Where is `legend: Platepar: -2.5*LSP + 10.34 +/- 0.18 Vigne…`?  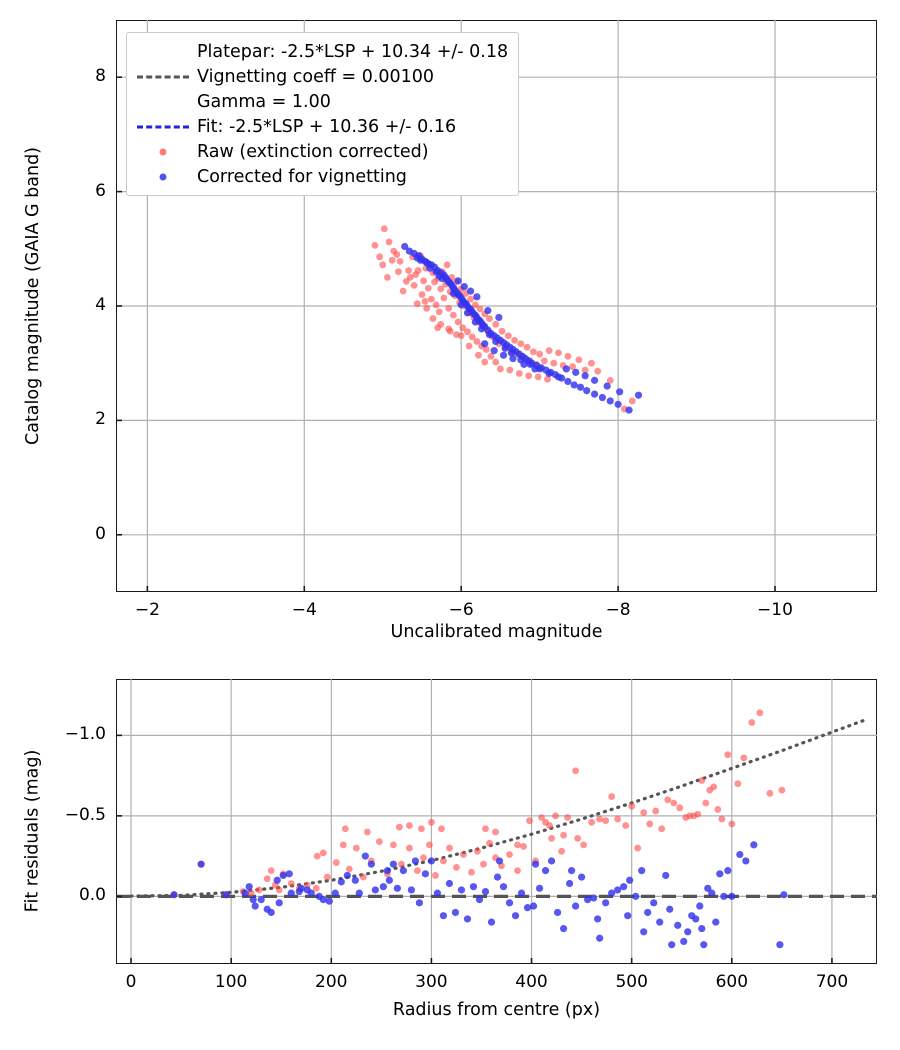 legend: Platepar: -2.5*LSP + 10.34 +/- 0.18 Vigne… is located at coordinates (323, 114).